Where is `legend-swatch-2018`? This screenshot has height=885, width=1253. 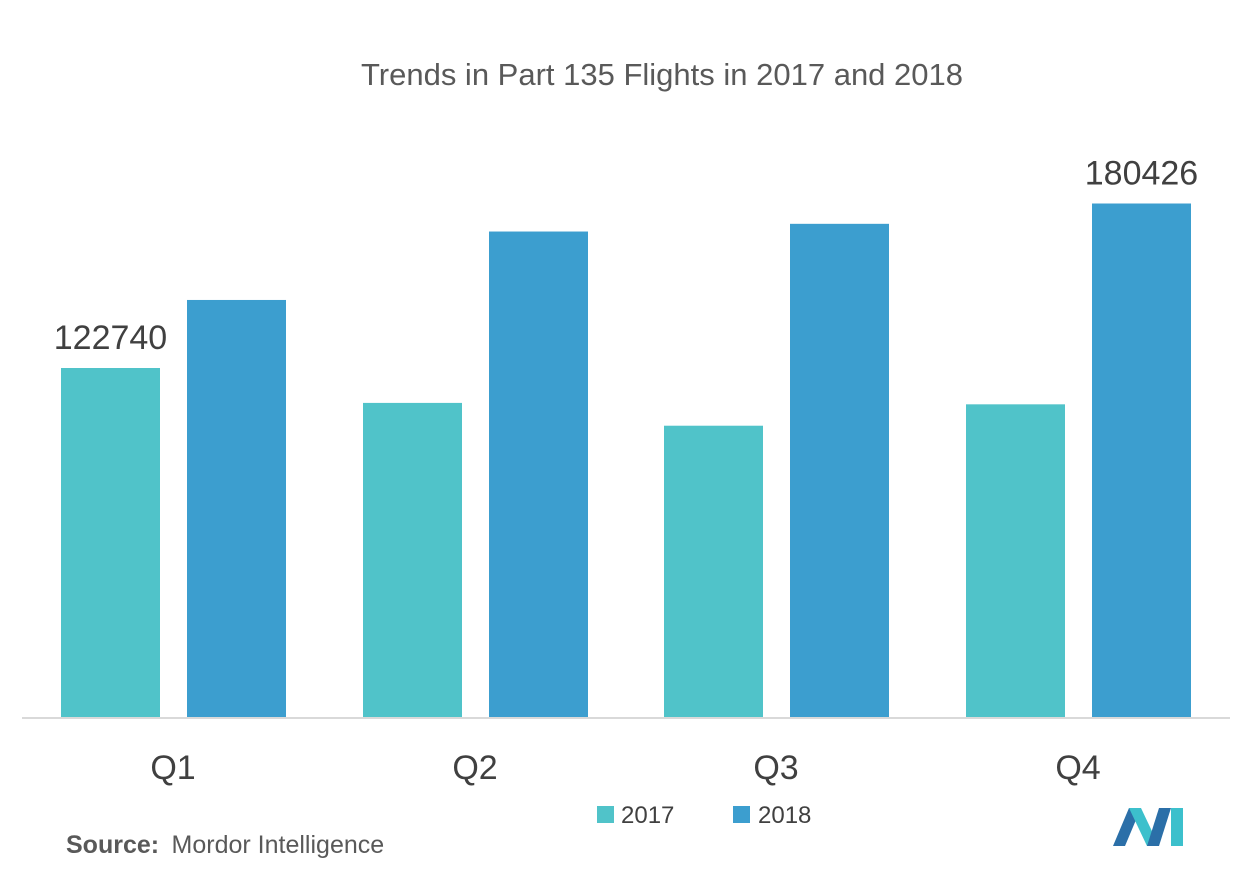 legend-swatch-2018 is located at coordinates (741, 814).